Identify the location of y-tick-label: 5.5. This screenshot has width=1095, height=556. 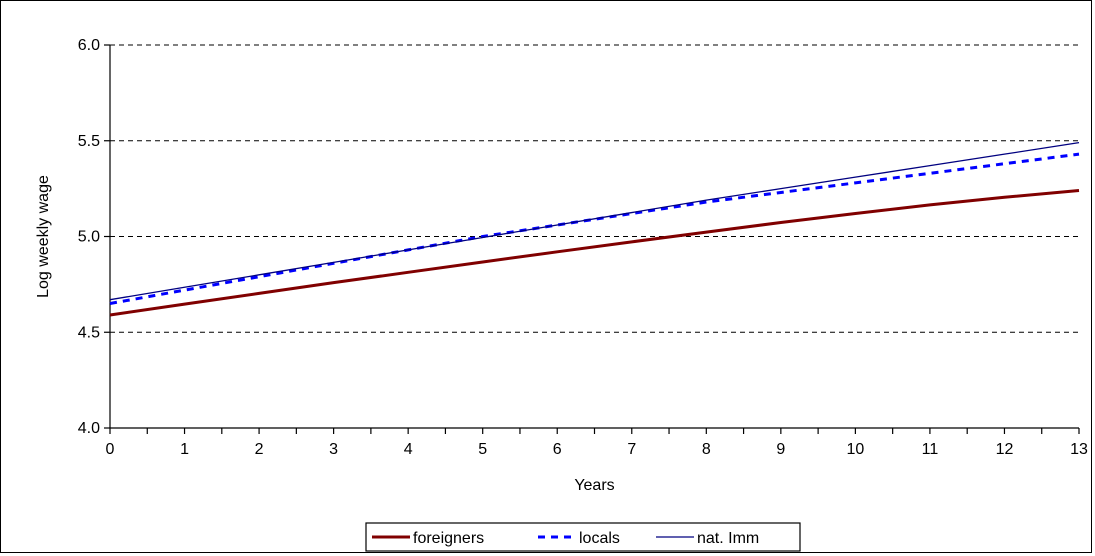
(89, 141).